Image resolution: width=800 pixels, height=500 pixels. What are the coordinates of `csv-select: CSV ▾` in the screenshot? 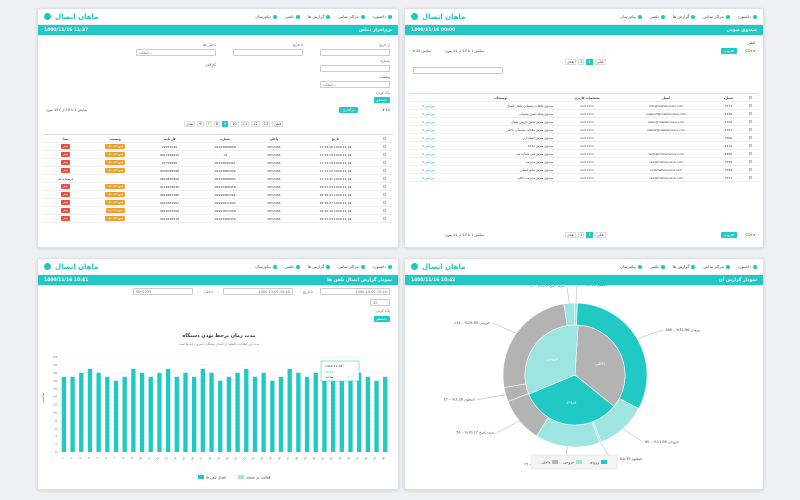 It's located at (750, 51).